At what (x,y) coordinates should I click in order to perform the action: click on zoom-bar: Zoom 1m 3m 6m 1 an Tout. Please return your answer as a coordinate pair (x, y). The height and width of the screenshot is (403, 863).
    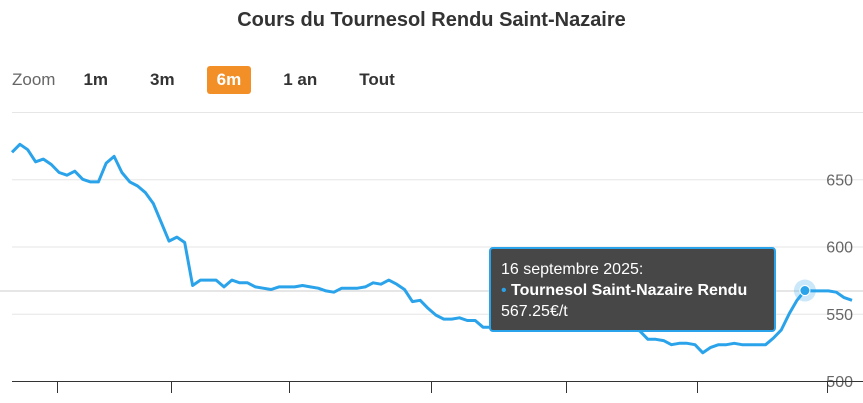
    Looking at the image, I should click on (219, 80).